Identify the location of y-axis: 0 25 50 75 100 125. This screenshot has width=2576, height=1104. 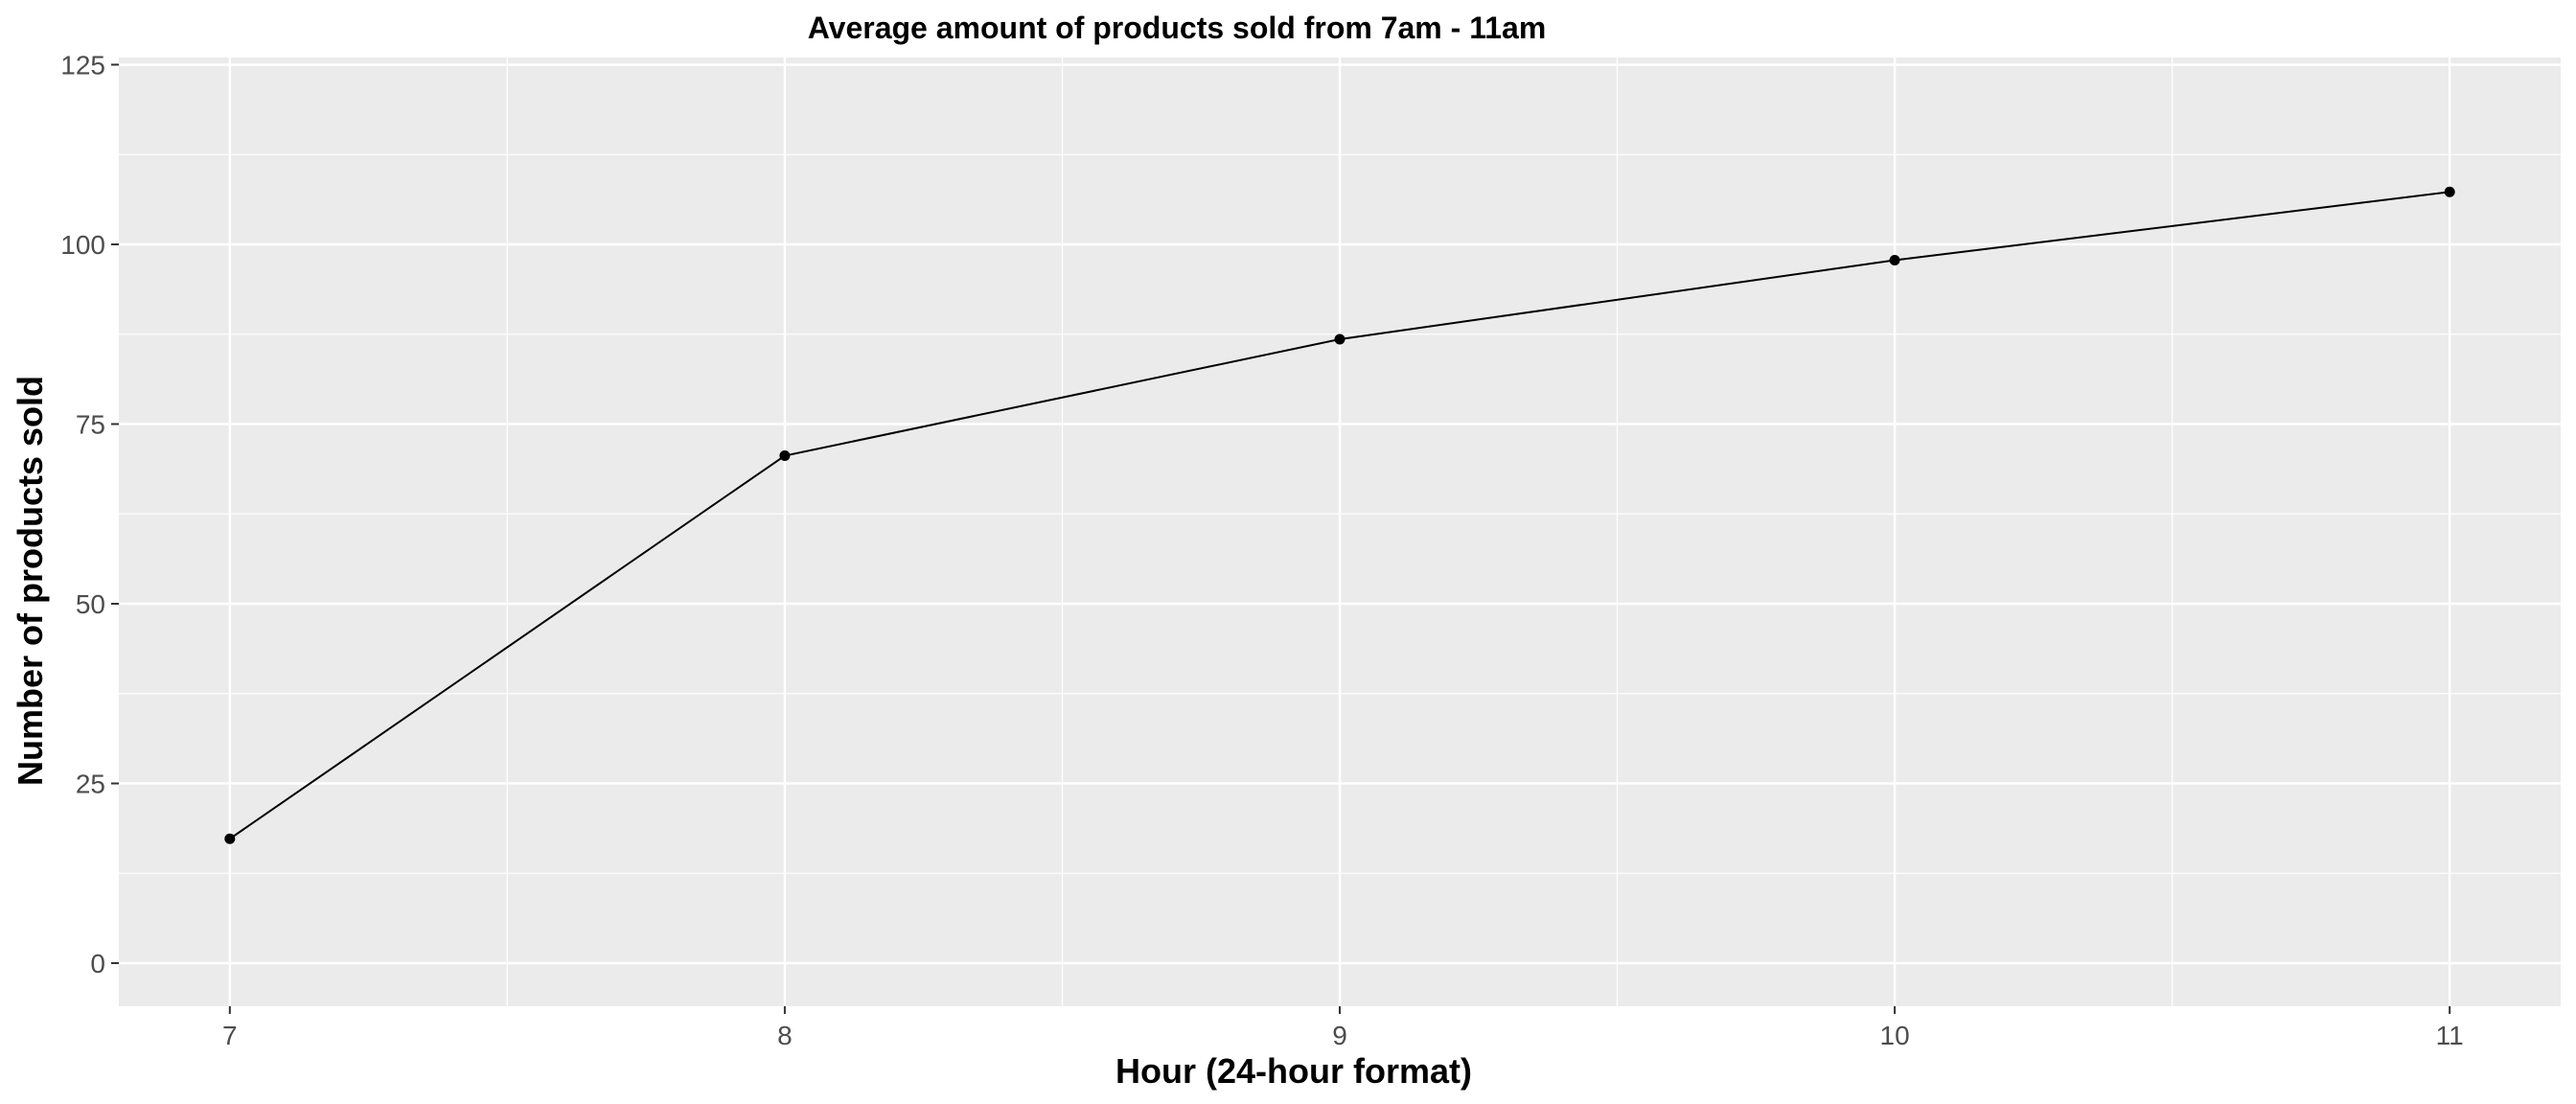
(89, 514).